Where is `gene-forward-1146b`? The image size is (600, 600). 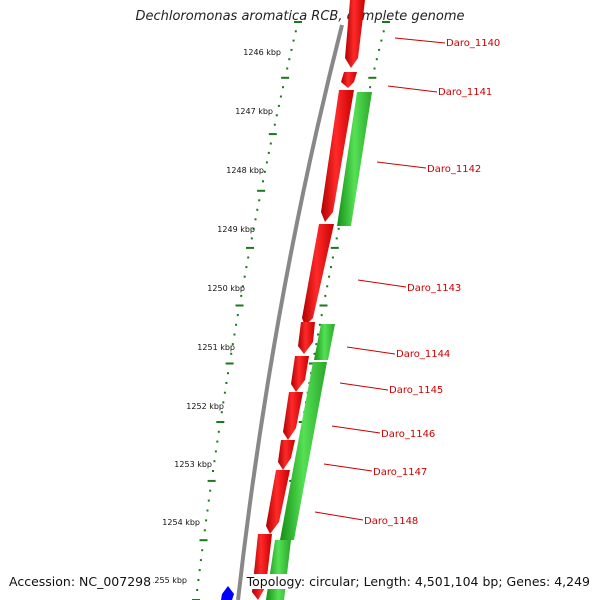 gene-forward-1146b is located at coordinates (286, 455).